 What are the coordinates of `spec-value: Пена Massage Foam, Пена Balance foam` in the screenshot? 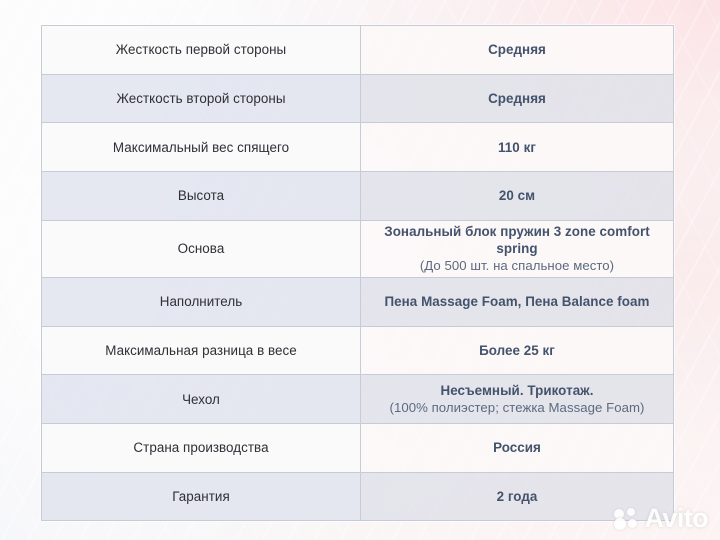 It's located at (517, 301).